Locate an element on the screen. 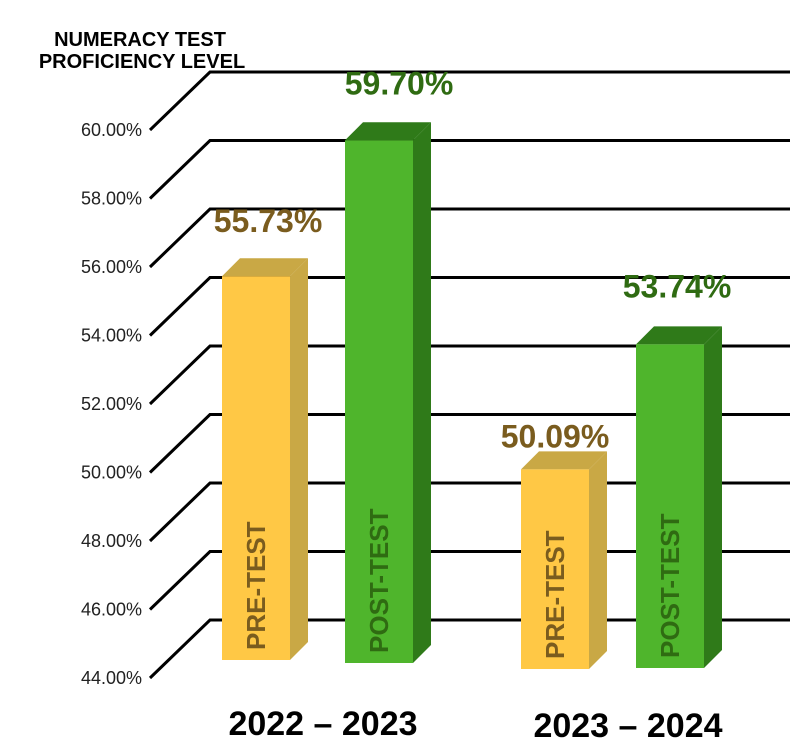 The image size is (790, 751). y-tick-label: 60.00% is located at coordinates (111, 130).